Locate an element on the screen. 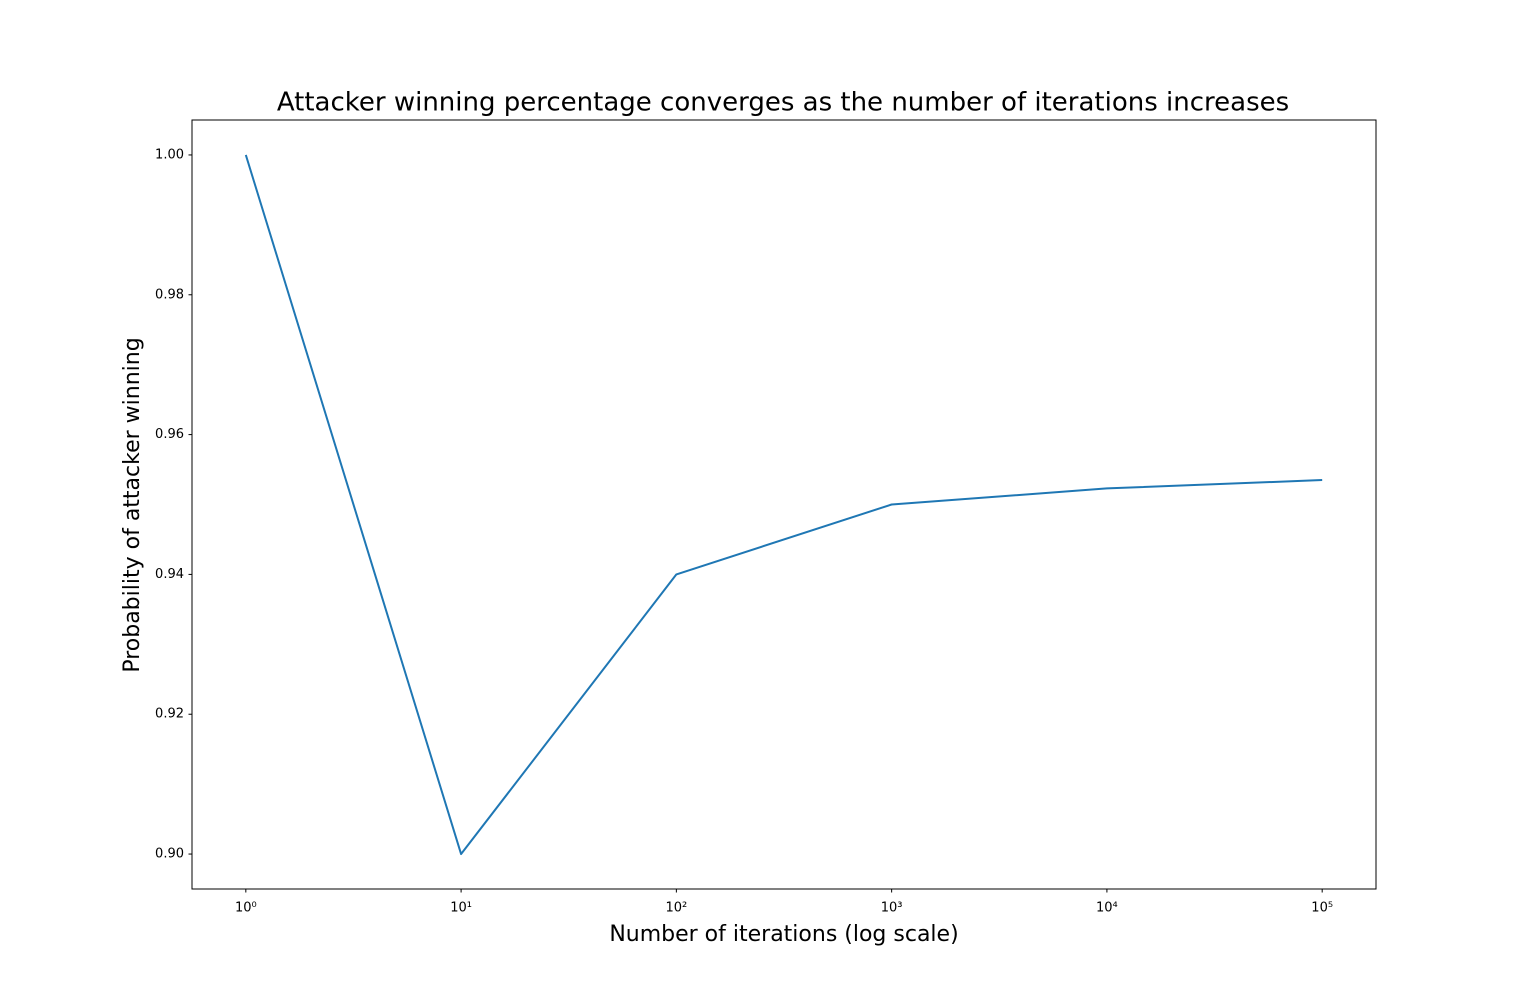 This screenshot has height=1000, width=1529. x-tick-label: 10² is located at coordinates (676, 908).